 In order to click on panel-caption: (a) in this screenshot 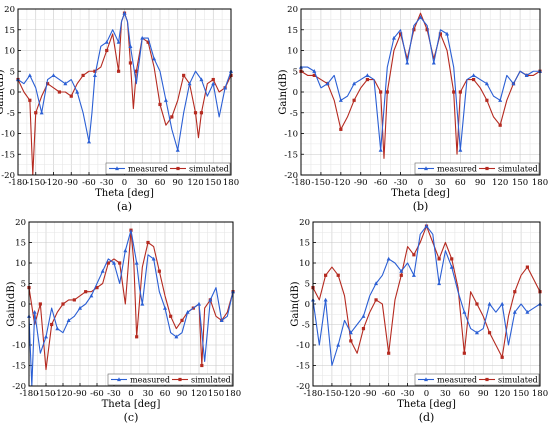, I will do `click(124, 206)`.